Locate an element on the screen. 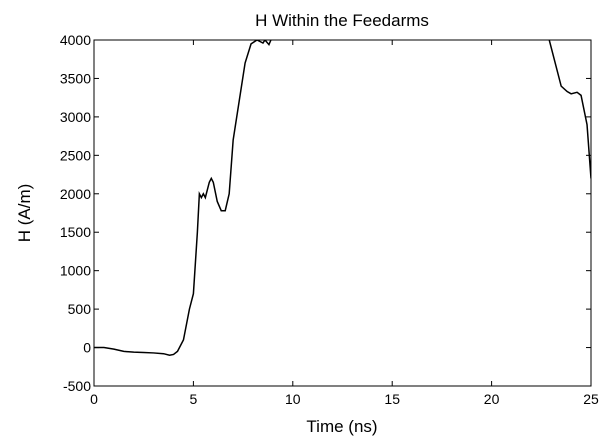  y-tick-label: 2000 is located at coordinates (75, 194).